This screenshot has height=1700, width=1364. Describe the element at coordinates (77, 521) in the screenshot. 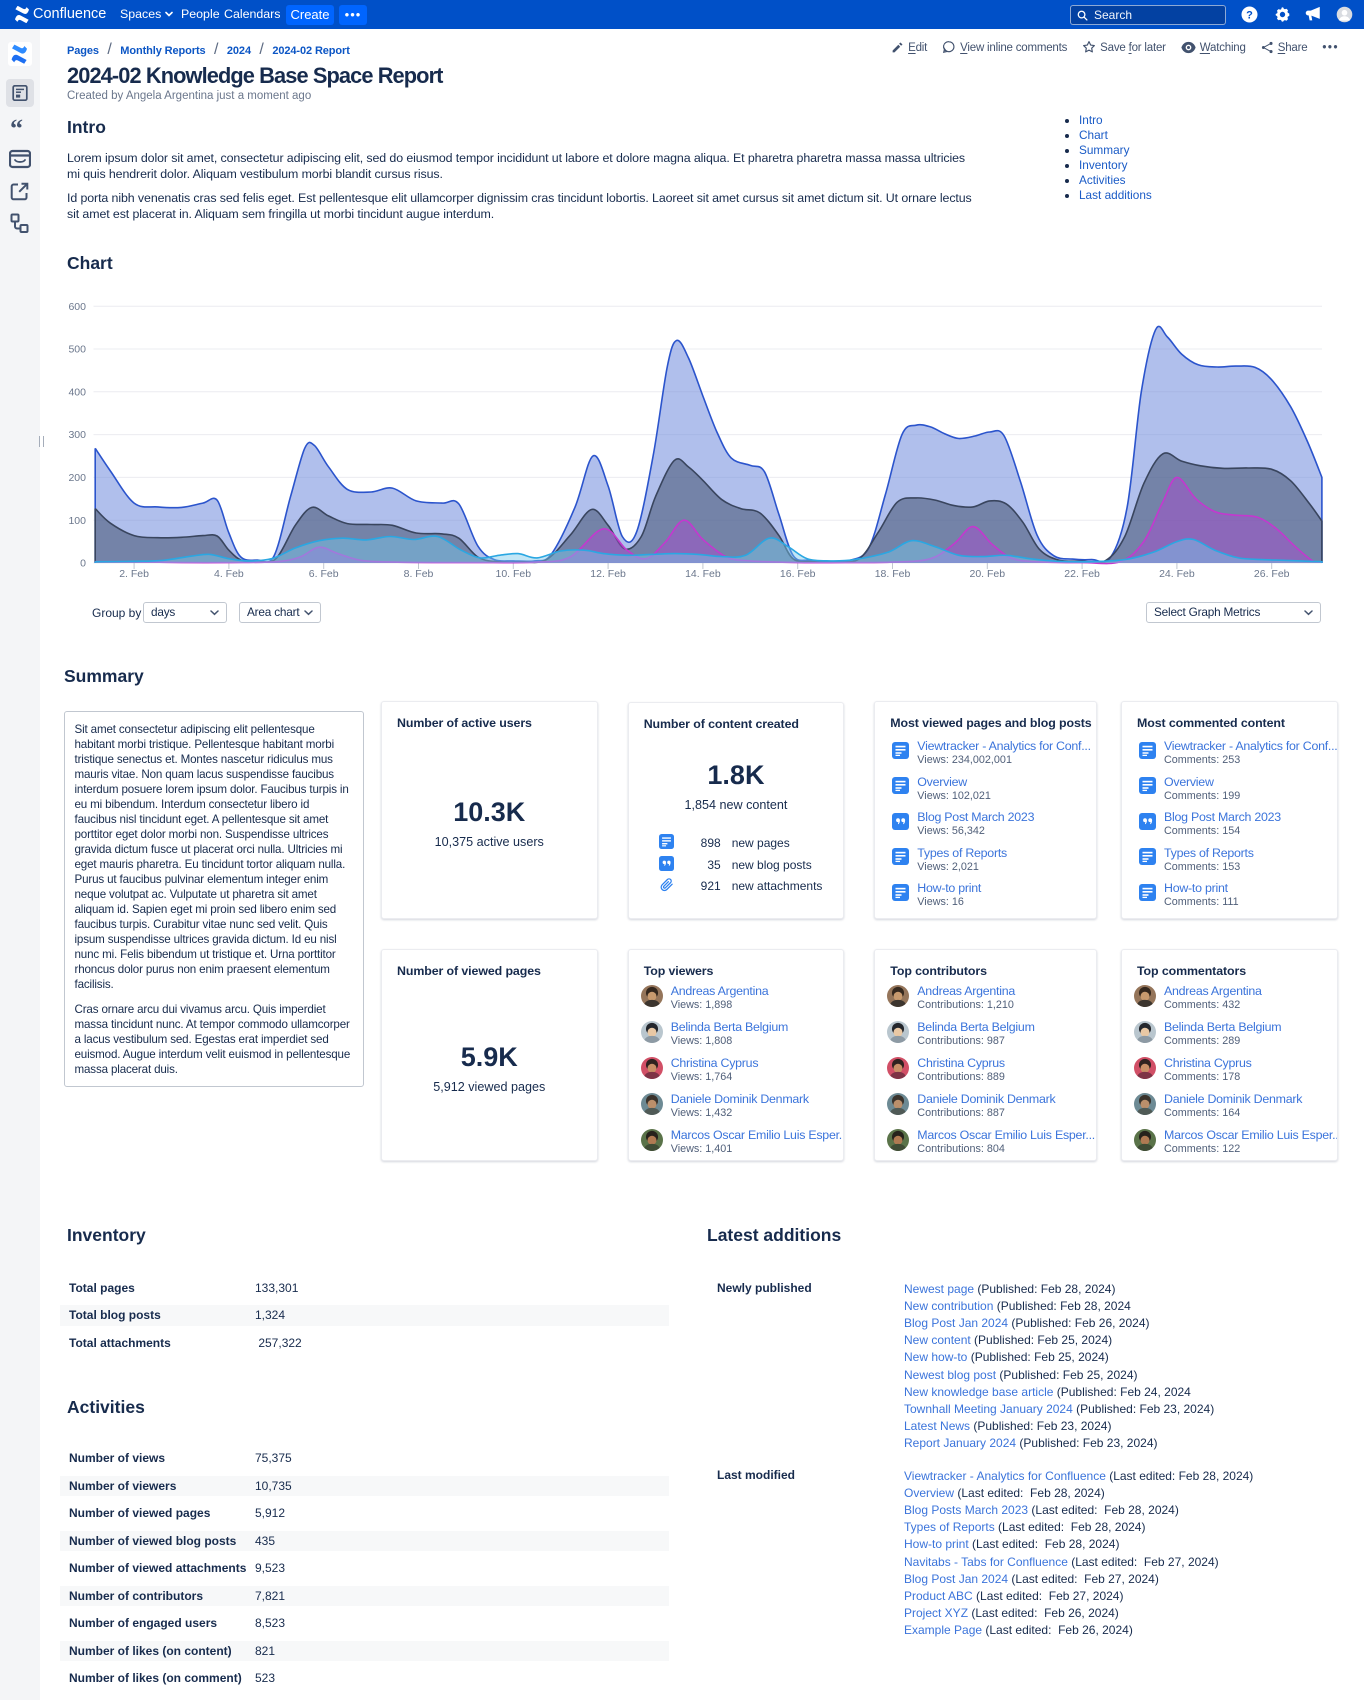

I see `svg-text: 100` at that location.